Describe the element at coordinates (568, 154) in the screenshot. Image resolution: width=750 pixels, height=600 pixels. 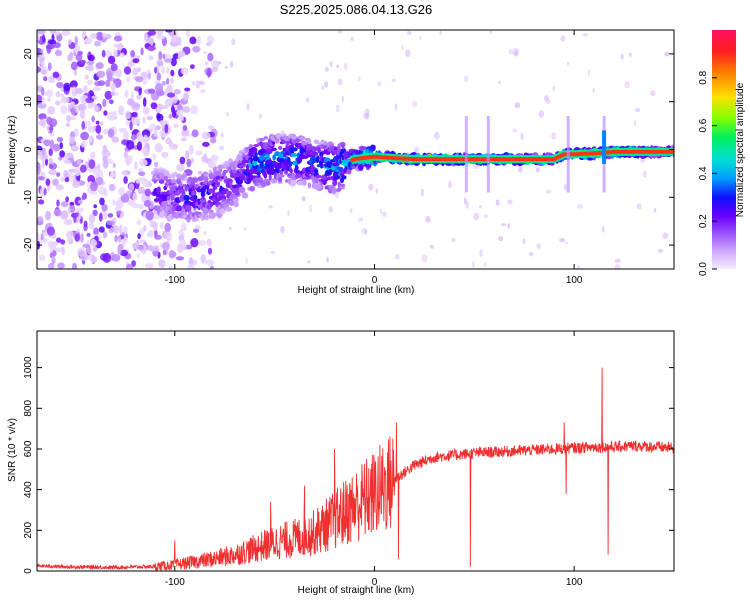
I see `heatmap-streak` at that location.